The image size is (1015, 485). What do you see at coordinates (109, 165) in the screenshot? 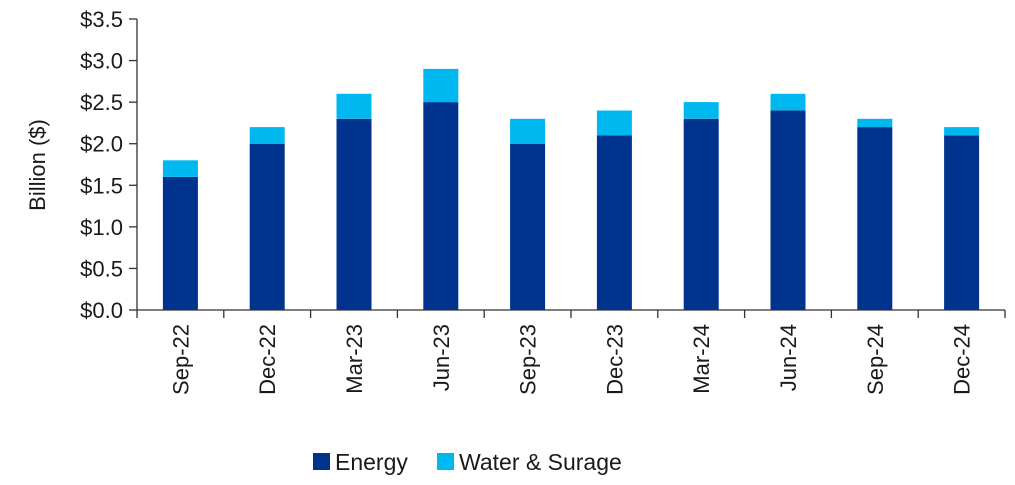
I see `y-axis: $0.0 $0.5 $1.0 $1.5 $2.0 $2.5 $3.0 $3.5` at bounding box center [109, 165].